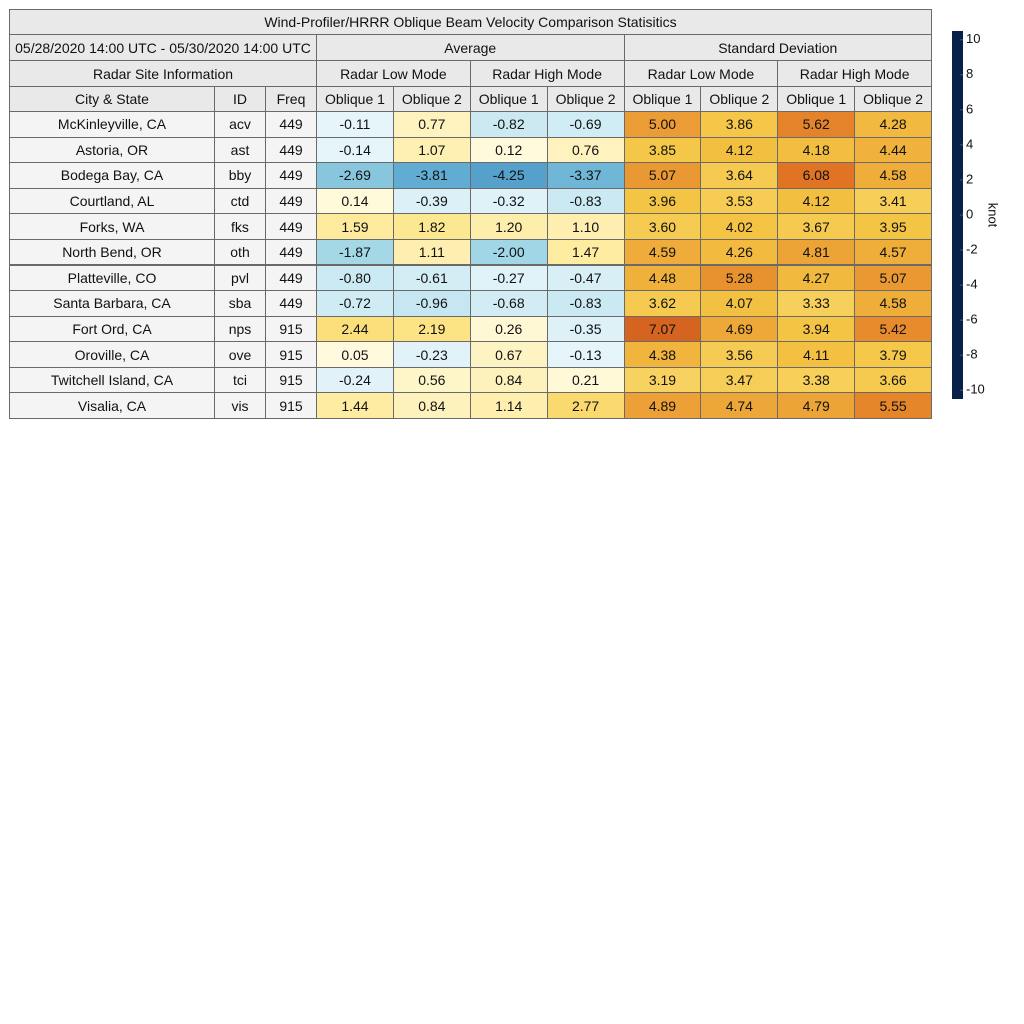 The width and height of the screenshot is (1024, 1024). I want to click on value-cell: -0.72, so click(355, 303).